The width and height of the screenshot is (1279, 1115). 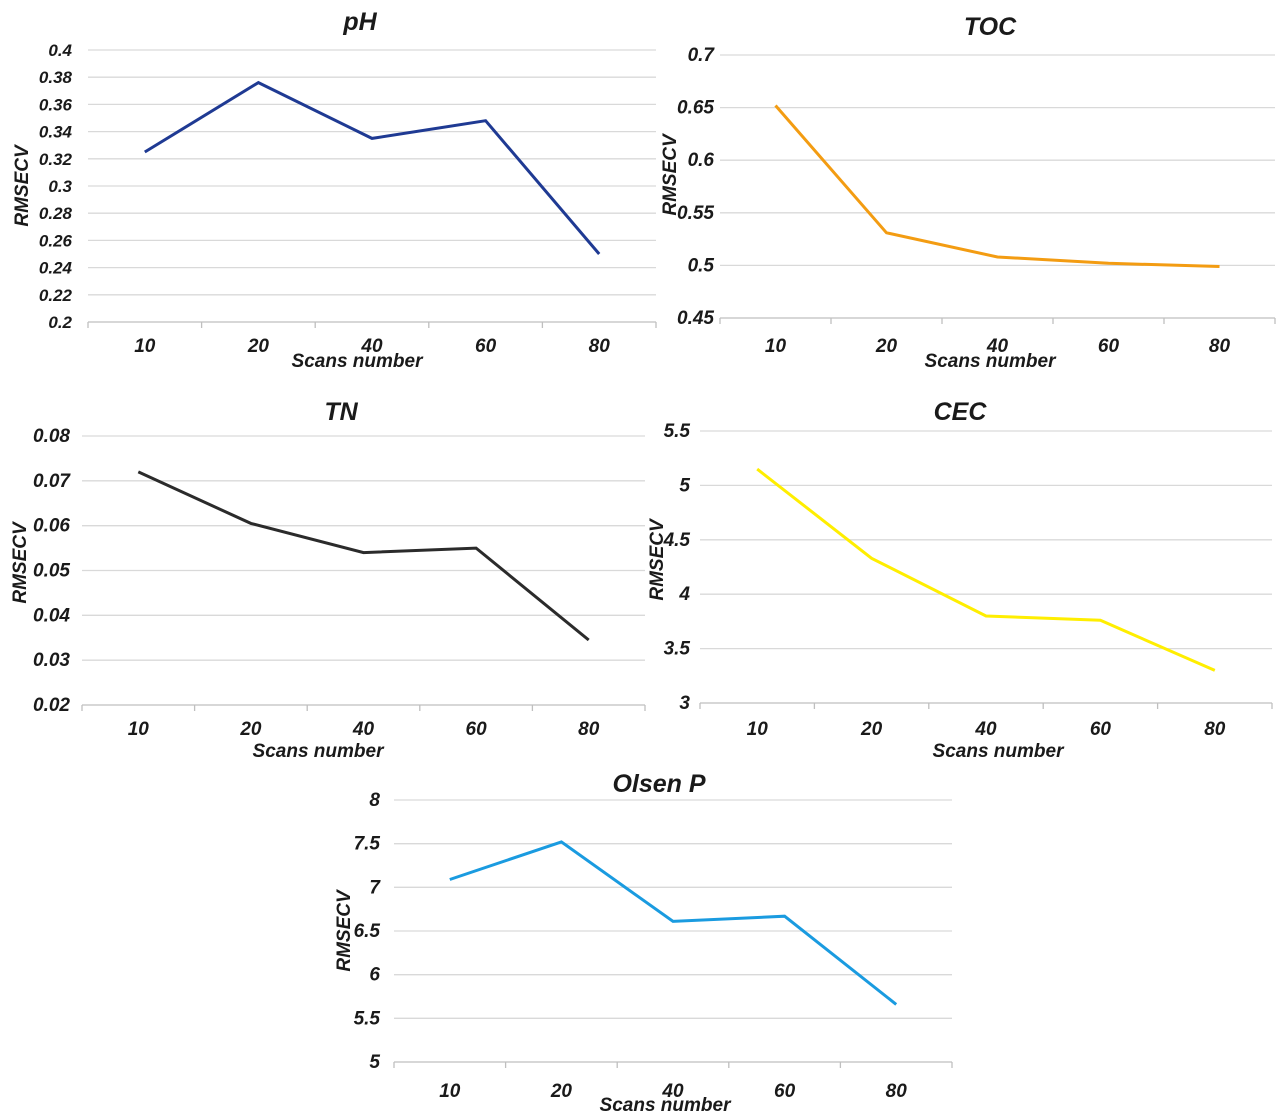 I want to click on olsen-p-rmsecv-line, so click(x=673, y=923).